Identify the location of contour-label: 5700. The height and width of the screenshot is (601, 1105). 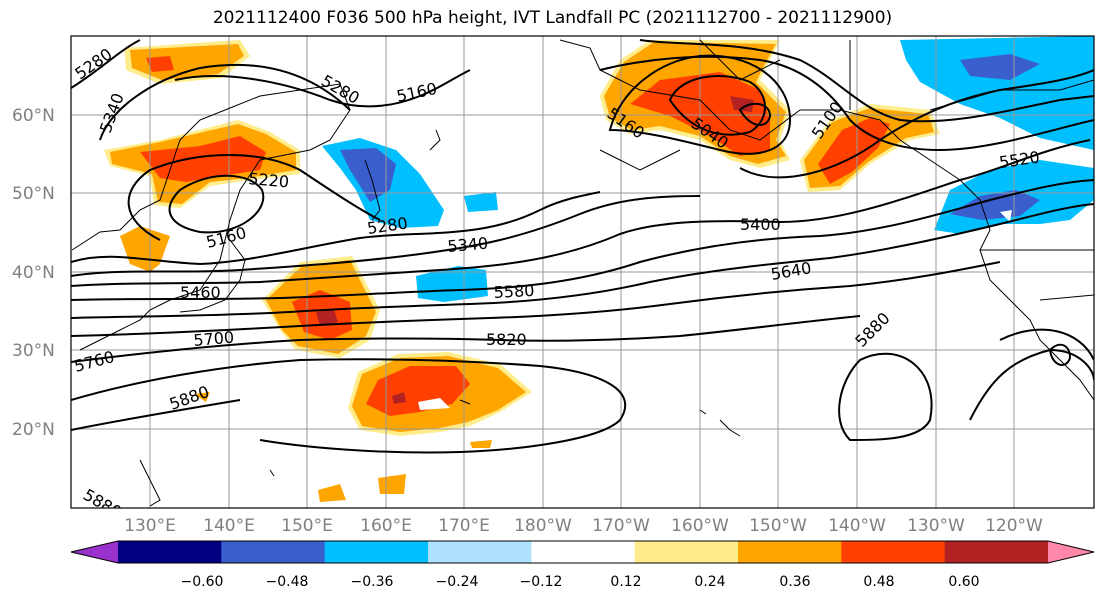
(214, 339).